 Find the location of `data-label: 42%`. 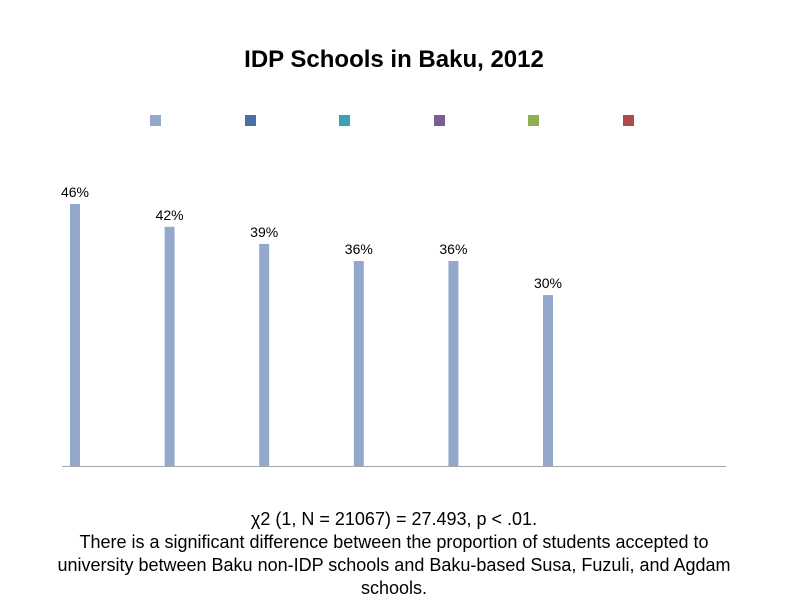

data-label: 42% is located at coordinates (170, 215).